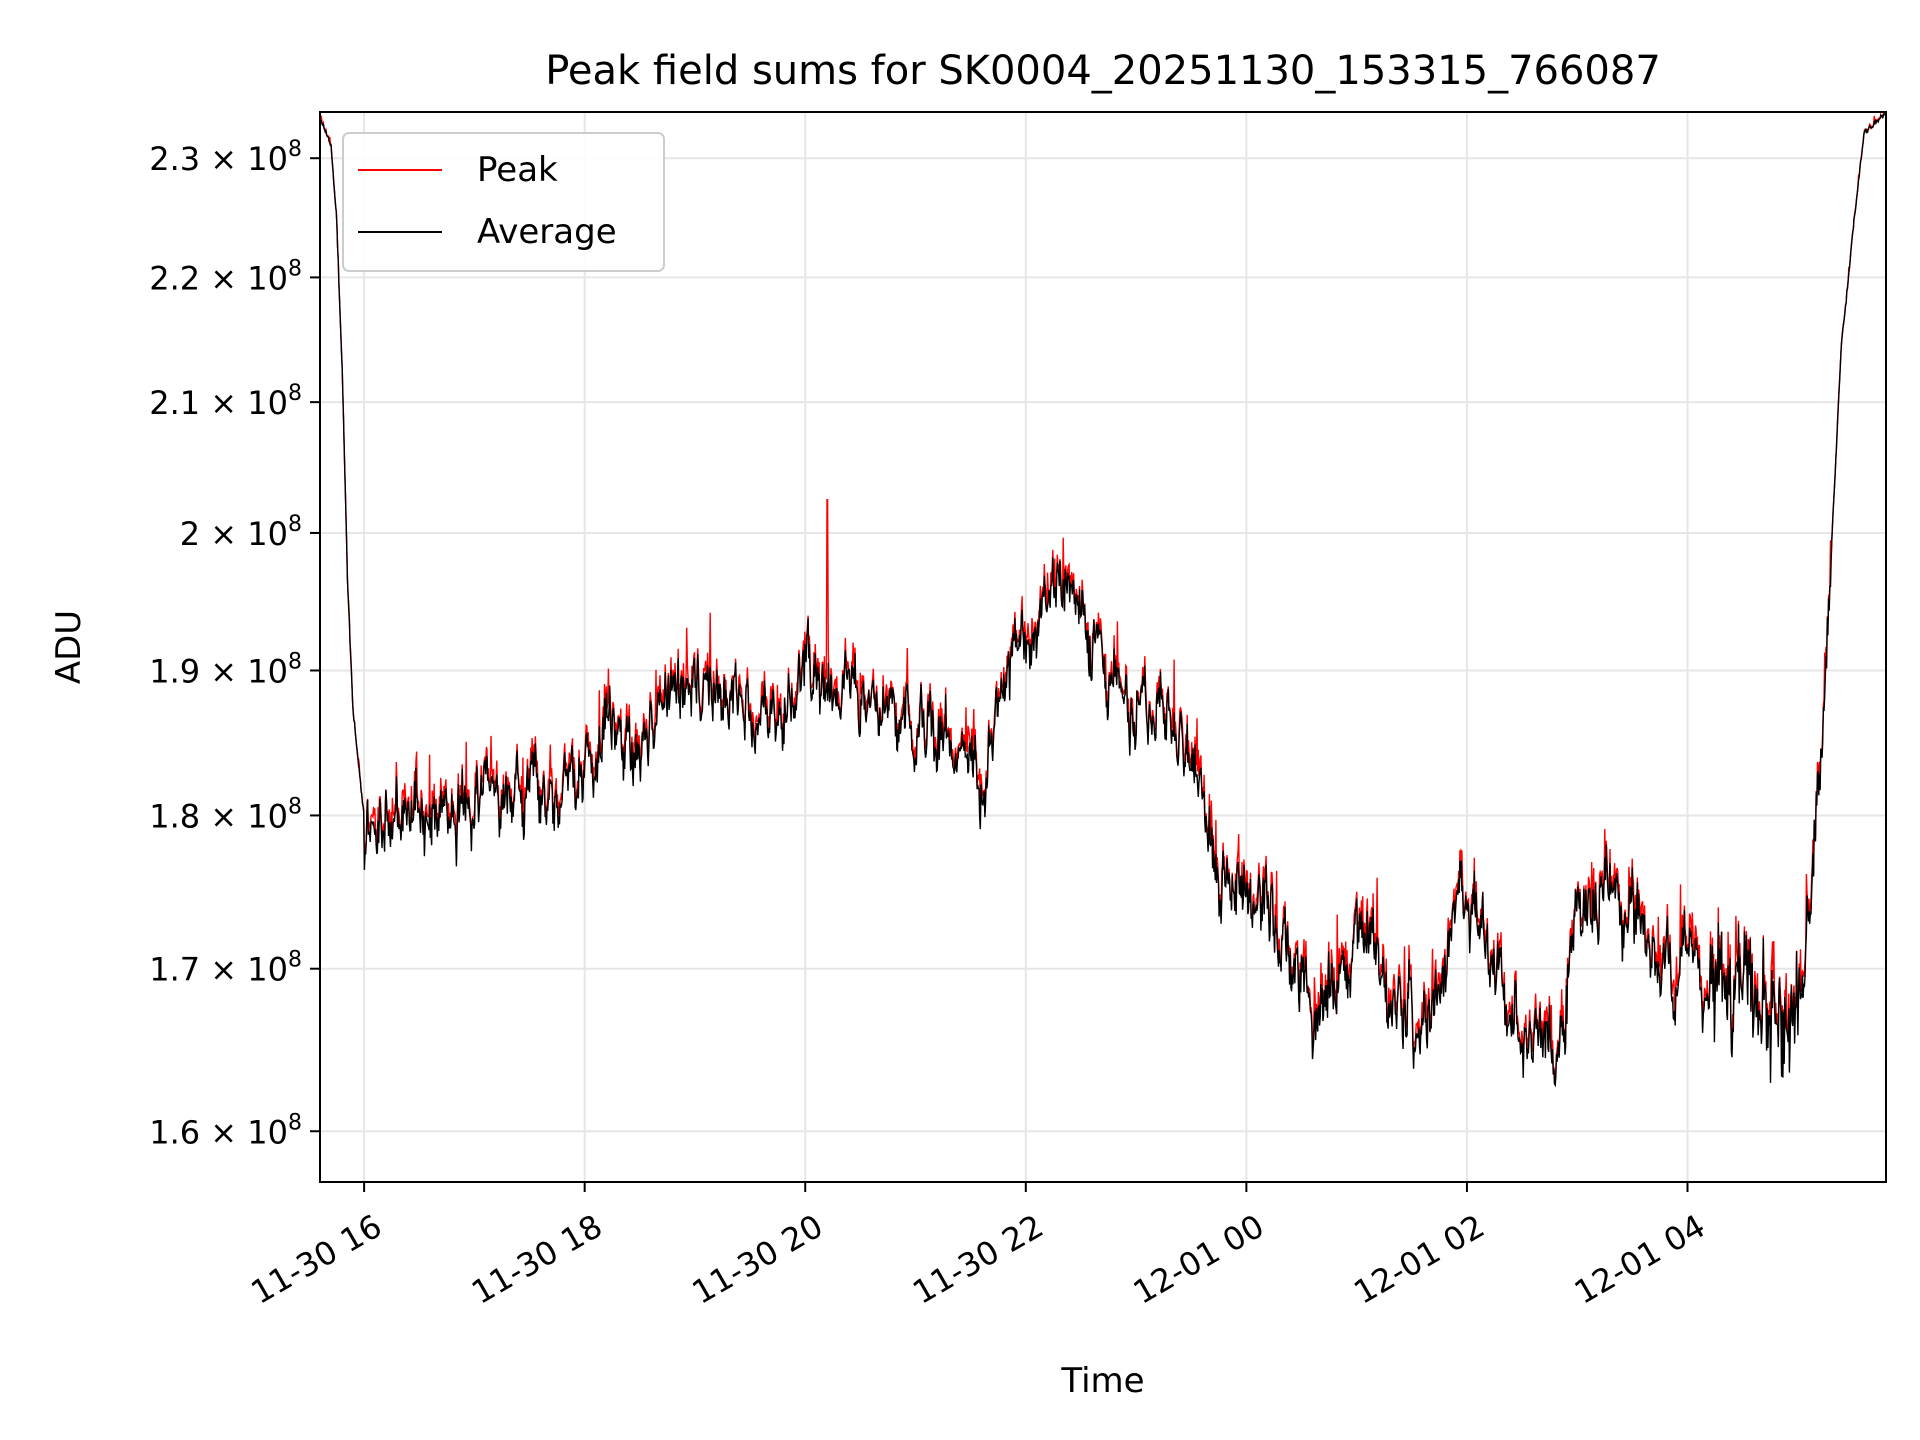 This screenshot has height=1440, width=1920. I want to click on legend-average-label: Average, so click(547, 232).